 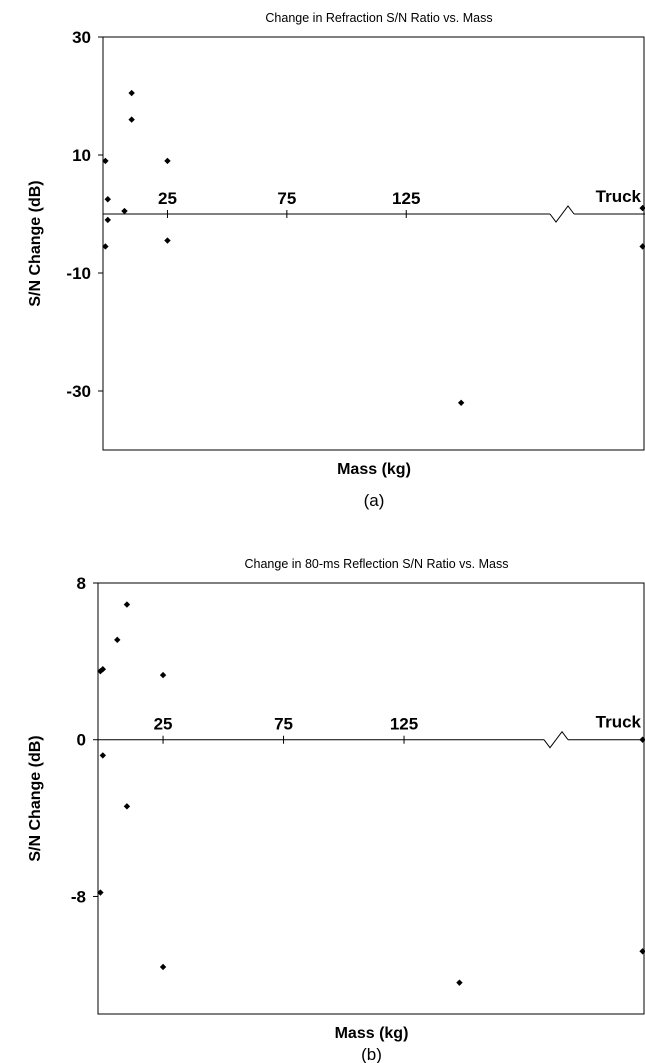 What do you see at coordinates (78, 273) in the screenshot?
I see `y-tick-label: -10` at bounding box center [78, 273].